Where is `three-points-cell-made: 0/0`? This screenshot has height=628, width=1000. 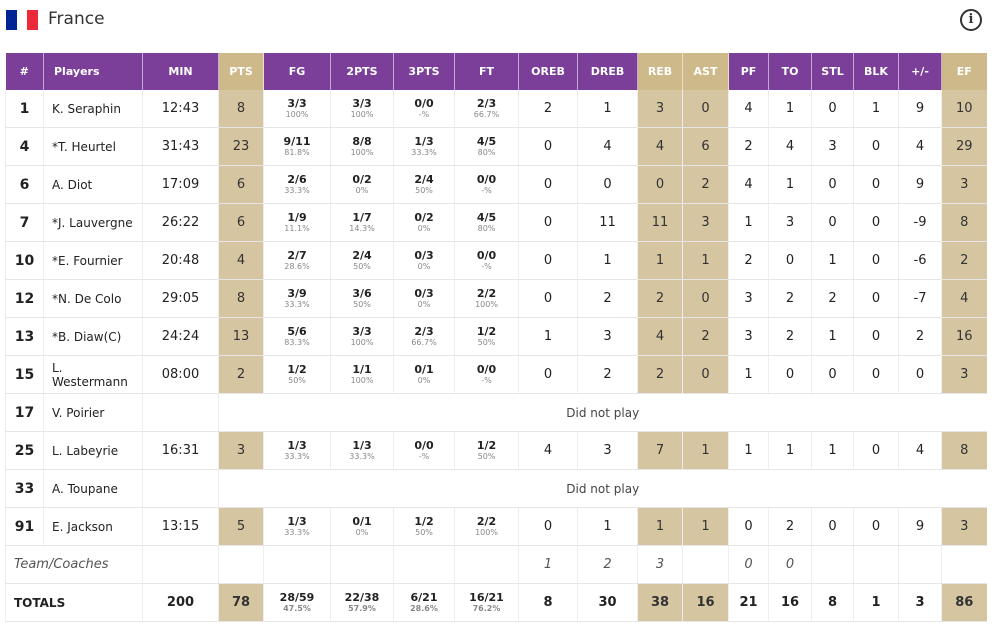 three-points-cell-made: 0/0 is located at coordinates (424, 103).